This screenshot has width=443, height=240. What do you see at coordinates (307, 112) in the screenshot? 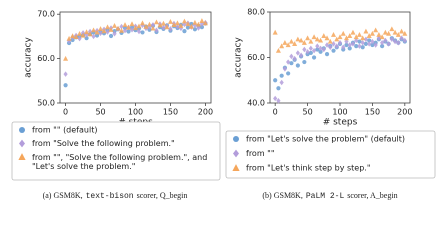
I see `x-tick-label: 50` at bounding box center [307, 112].